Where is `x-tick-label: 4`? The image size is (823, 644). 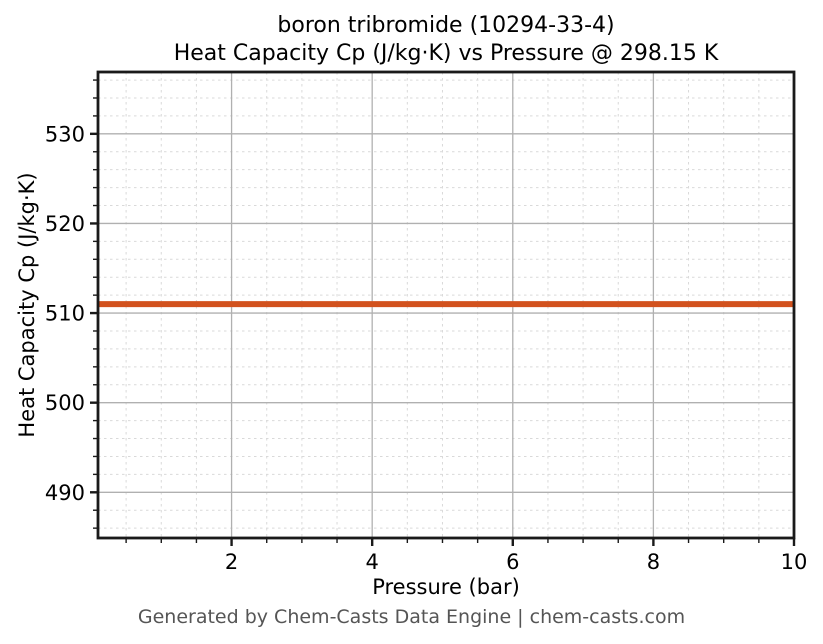
x-tick-label: 4 is located at coordinates (371, 562).